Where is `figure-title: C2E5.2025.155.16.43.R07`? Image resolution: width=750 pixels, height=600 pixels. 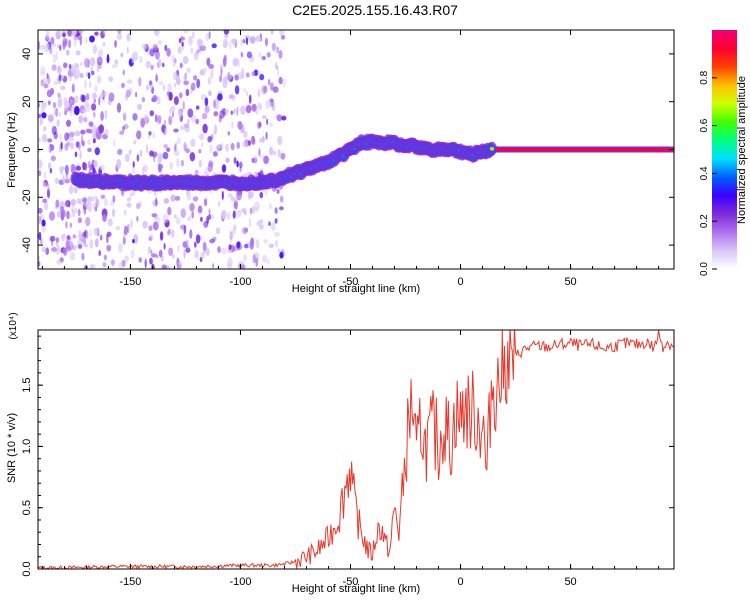
figure-title: C2E5.2025.155.16.43.R07 is located at coordinates (375, 10).